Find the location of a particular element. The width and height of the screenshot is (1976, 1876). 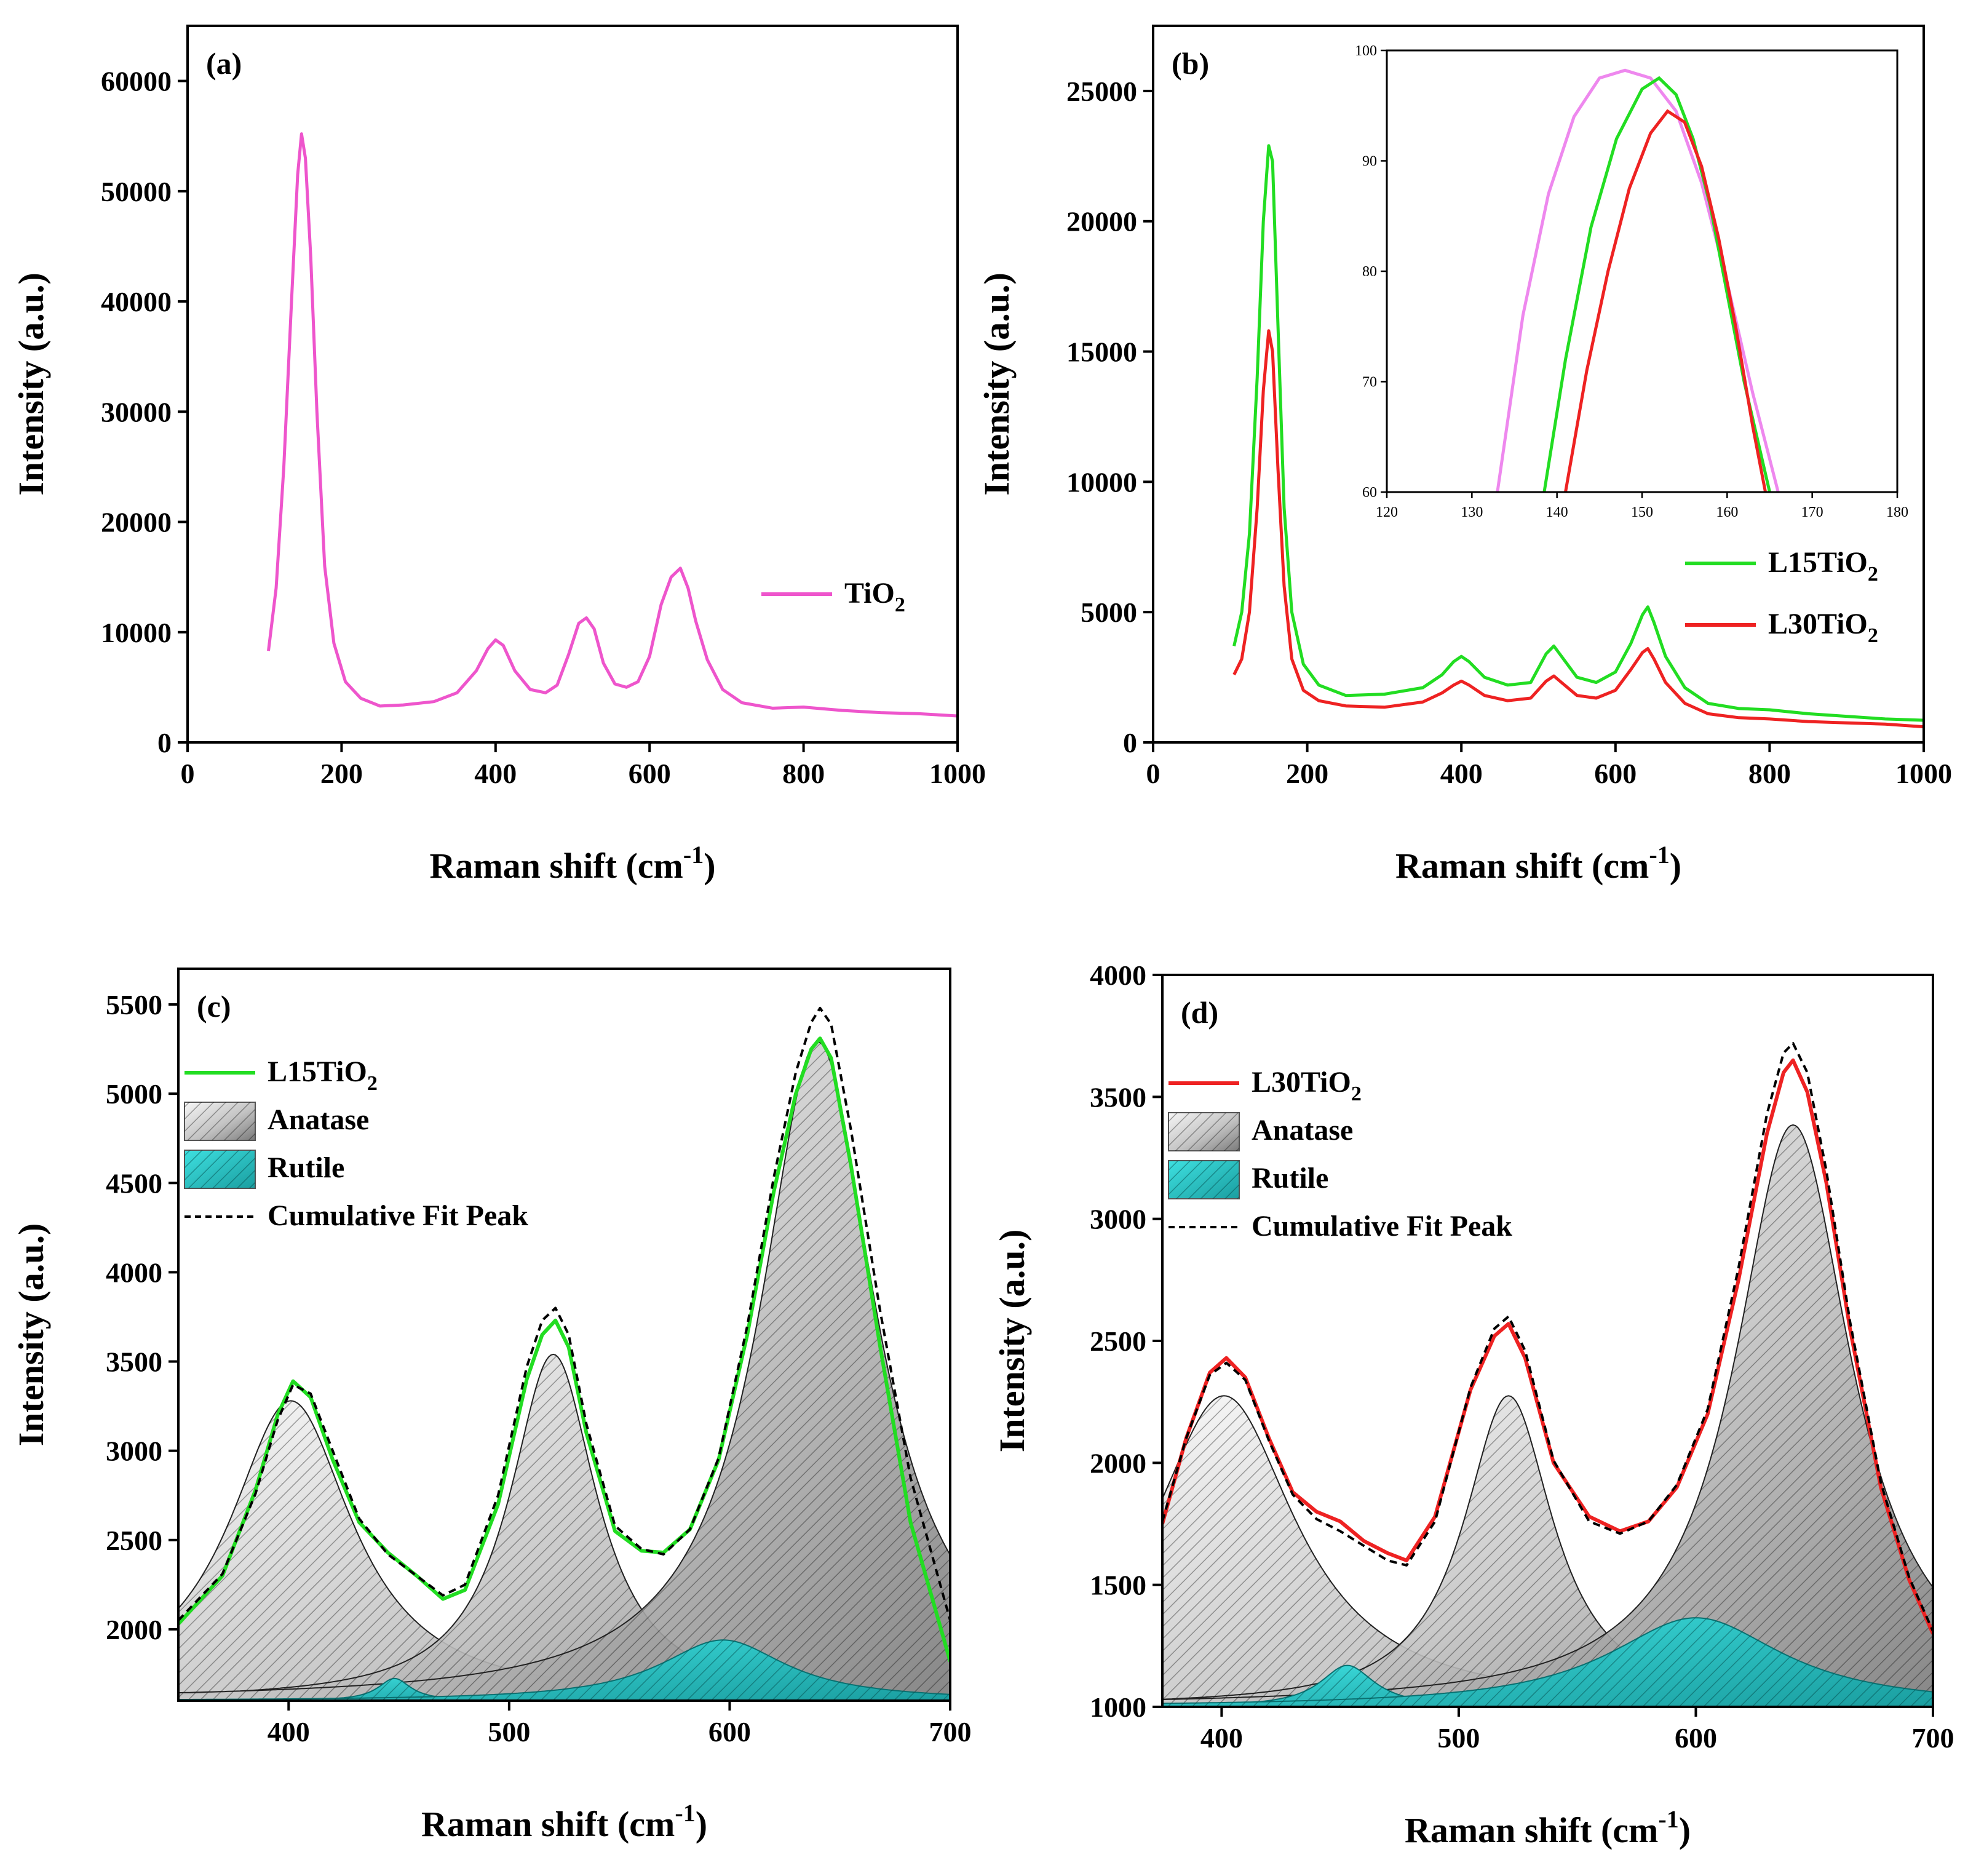

panel-label: (b) is located at coordinates (1190, 63).